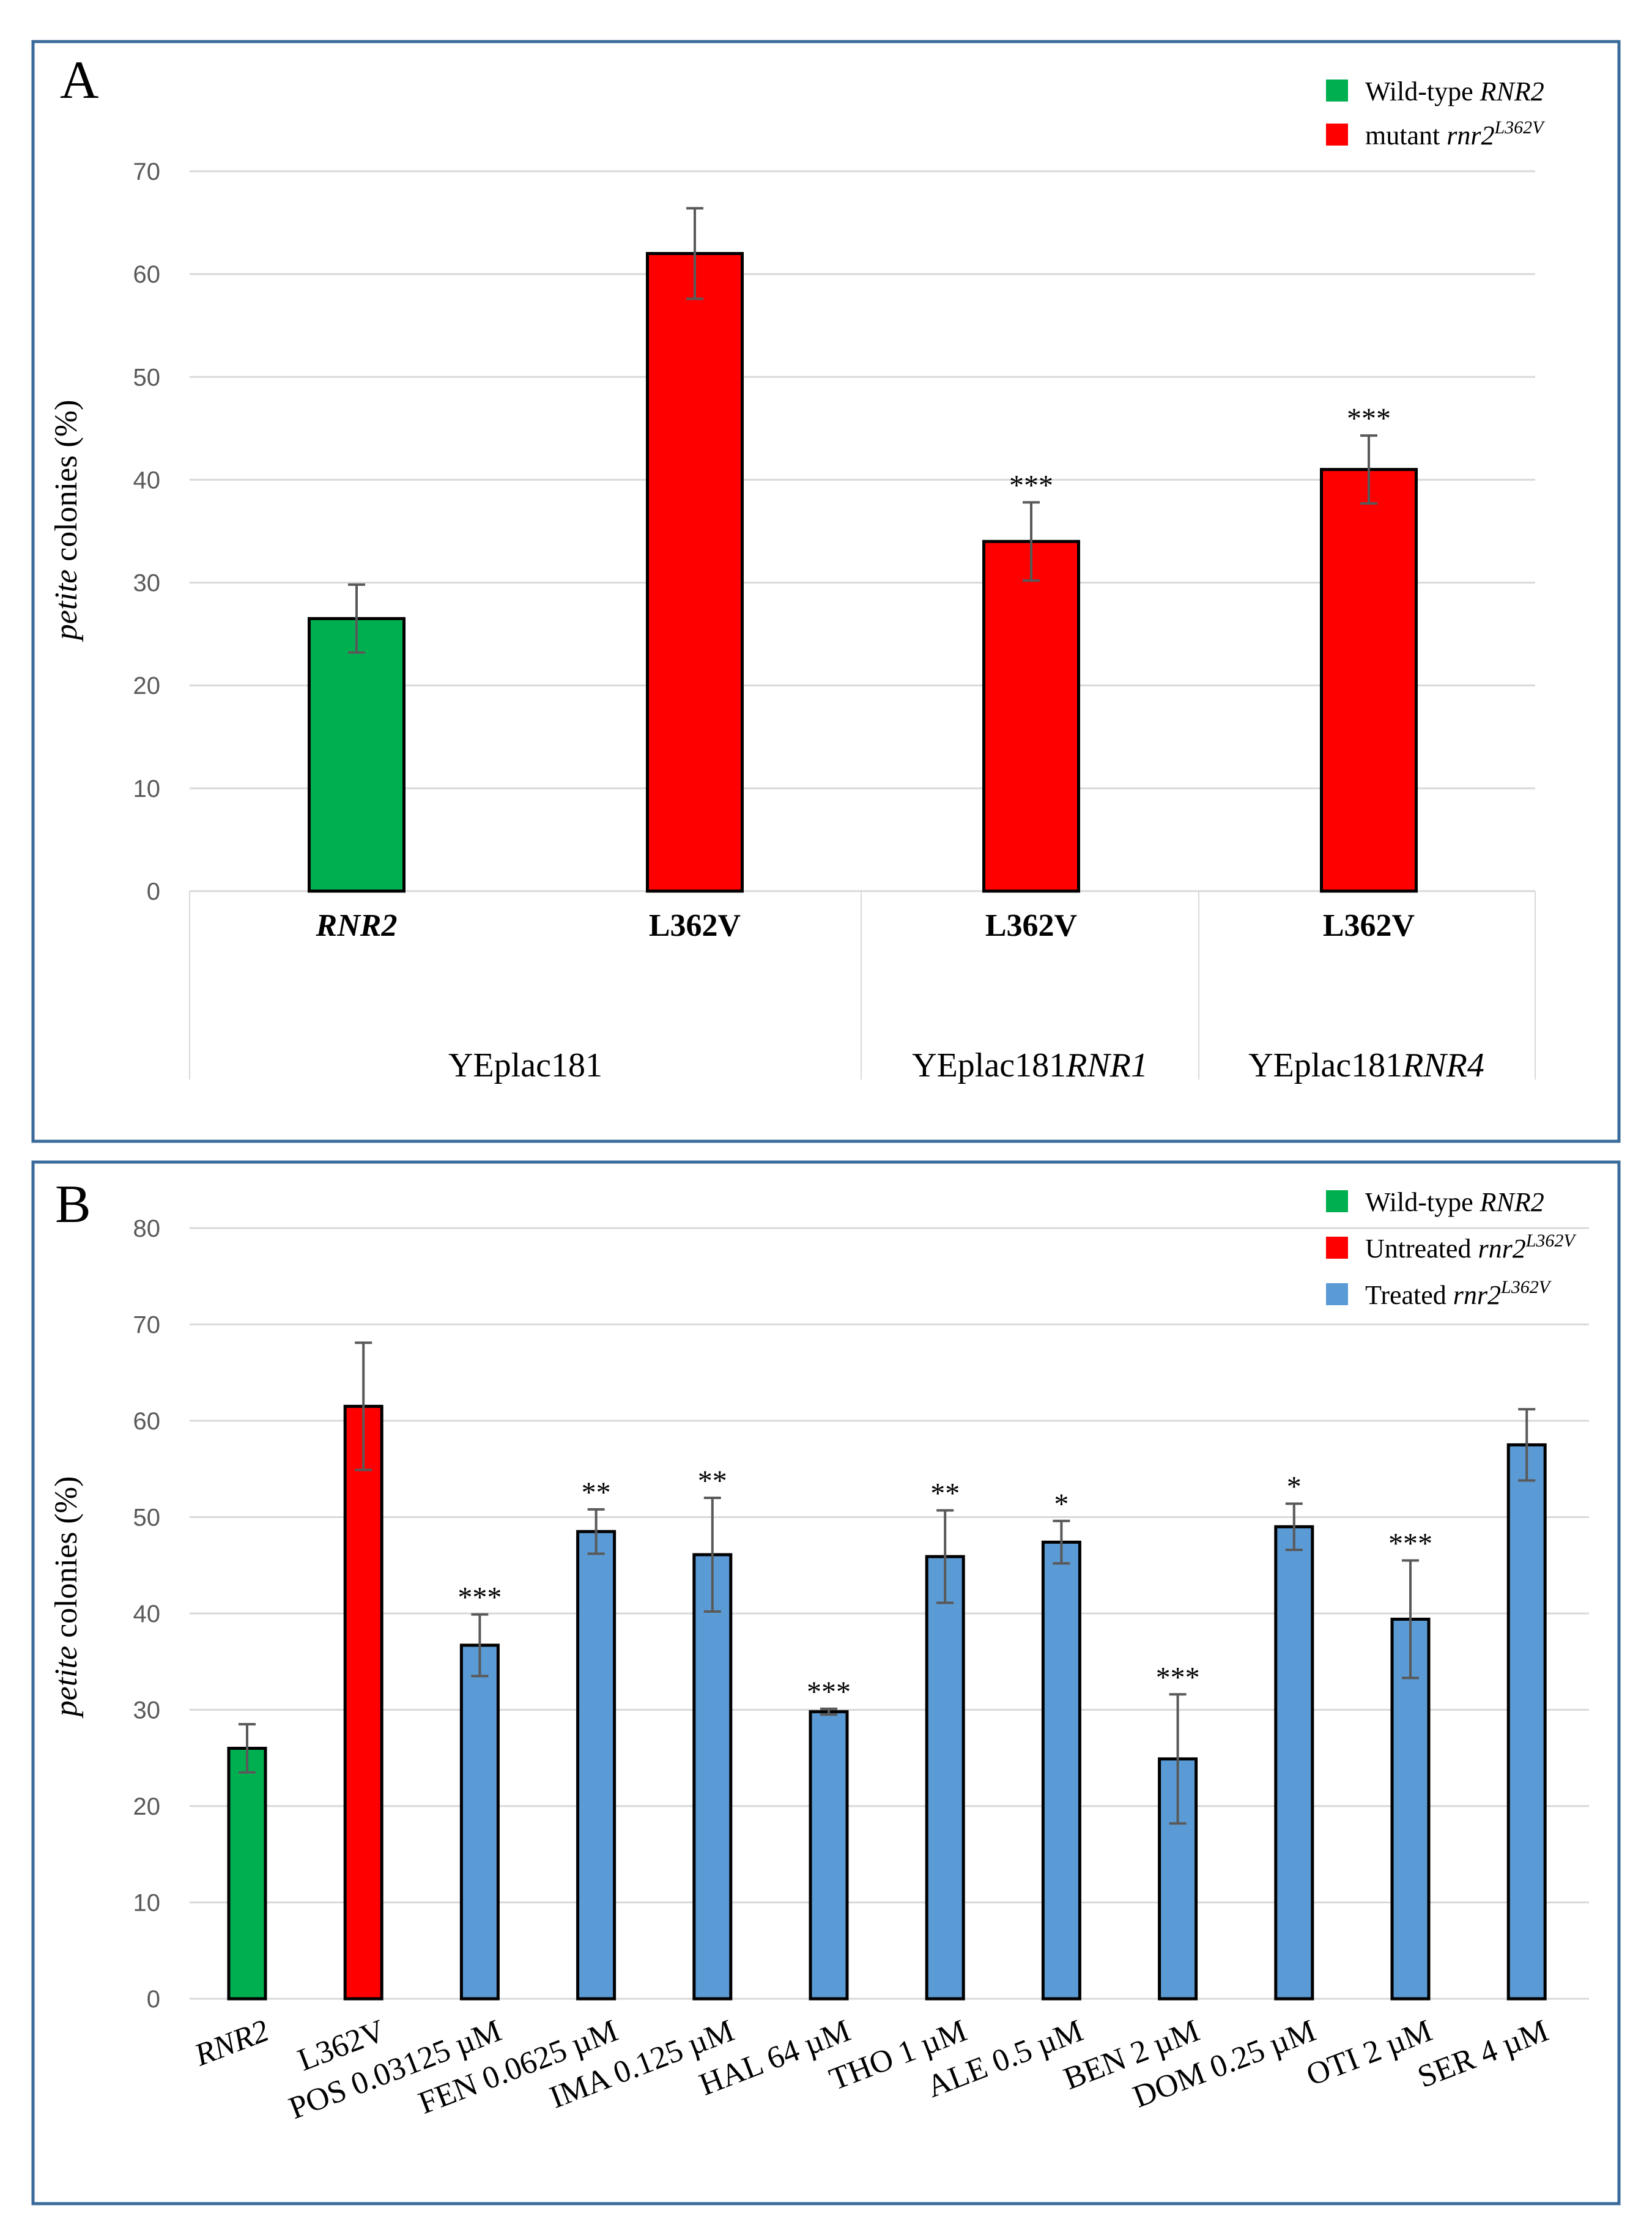 The height and width of the screenshot is (2222, 1652). Describe the element at coordinates (147, 1807) in the screenshot. I see `panel-b-ytick-label: 20` at that location.